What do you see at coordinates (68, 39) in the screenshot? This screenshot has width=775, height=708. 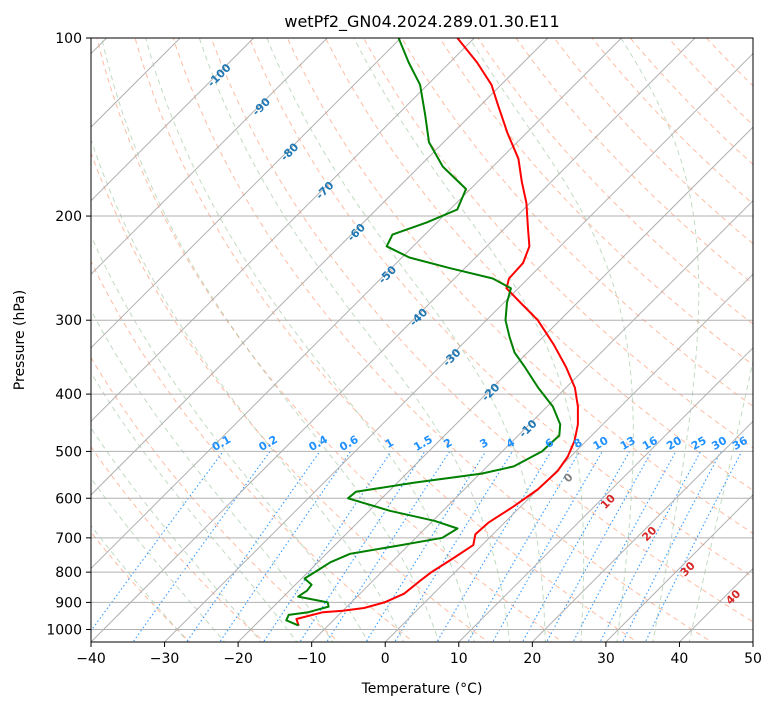 I see `y-tick-label: 100` at bounding box center [68, 39].